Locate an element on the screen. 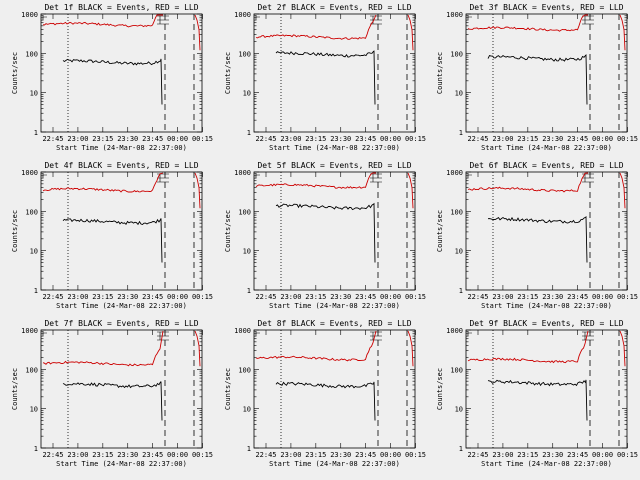 This screenshot has width=640, height=480. panel-title: Det 1f BLACK = Events, RED = LLD is located at coordinates (121, 7).